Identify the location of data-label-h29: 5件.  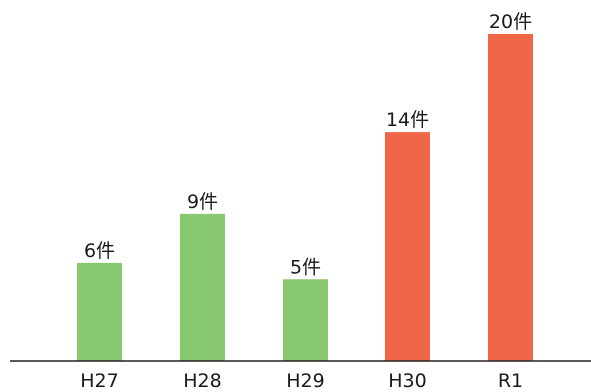
(305, 267).